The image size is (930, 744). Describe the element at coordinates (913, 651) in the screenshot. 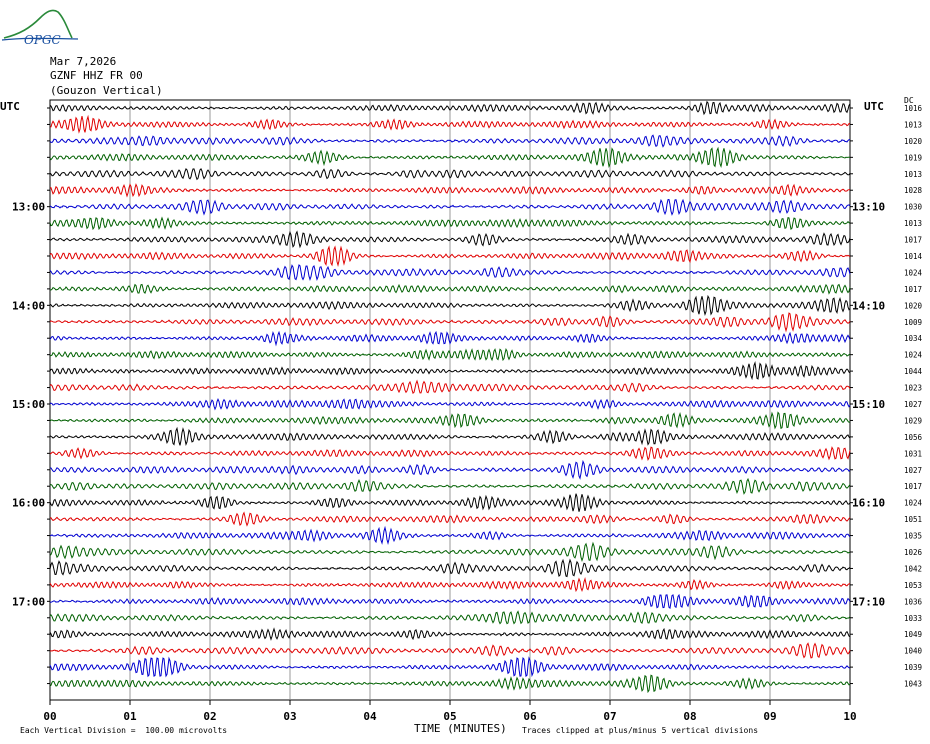

I see `dc-offset-label: 1040` at that location.